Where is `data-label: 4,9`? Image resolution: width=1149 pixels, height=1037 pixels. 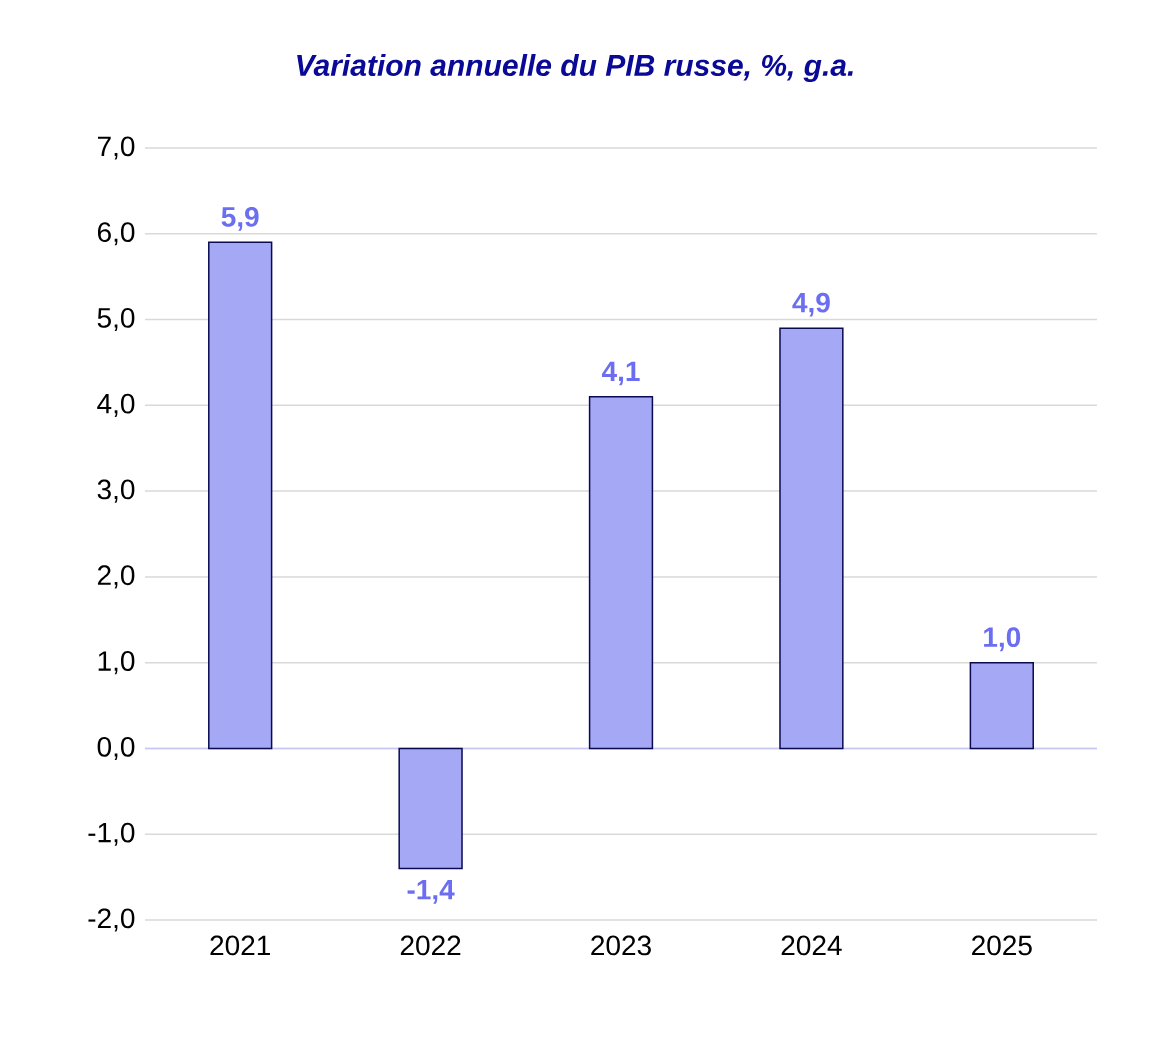 data-label: 4,9 is located at coordinates (811, 304).